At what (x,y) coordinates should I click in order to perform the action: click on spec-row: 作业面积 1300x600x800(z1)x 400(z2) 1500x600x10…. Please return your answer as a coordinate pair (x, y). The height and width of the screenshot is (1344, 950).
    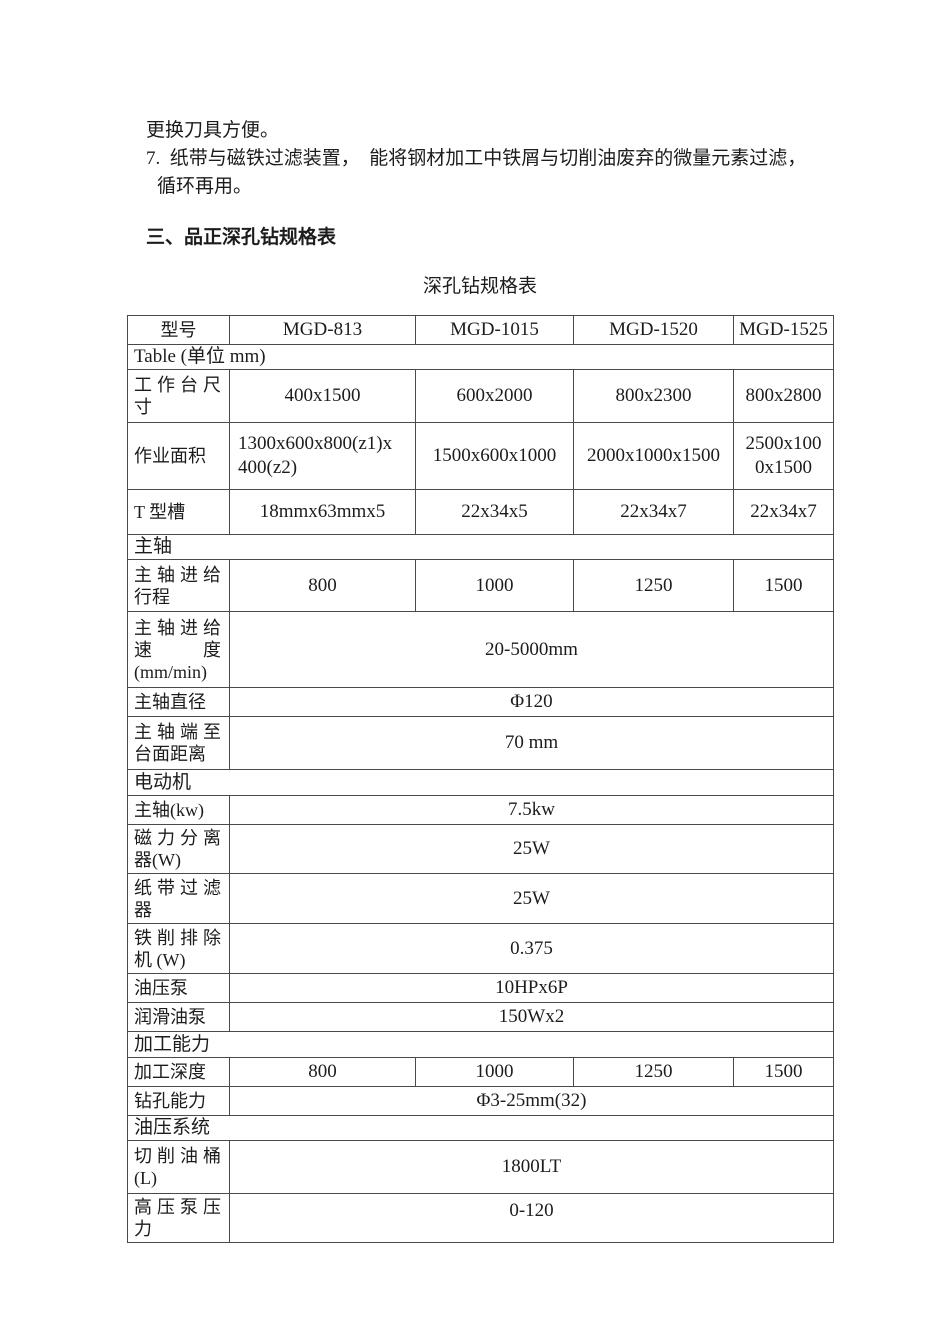
    Looking at the image, I should click on (480, 456).